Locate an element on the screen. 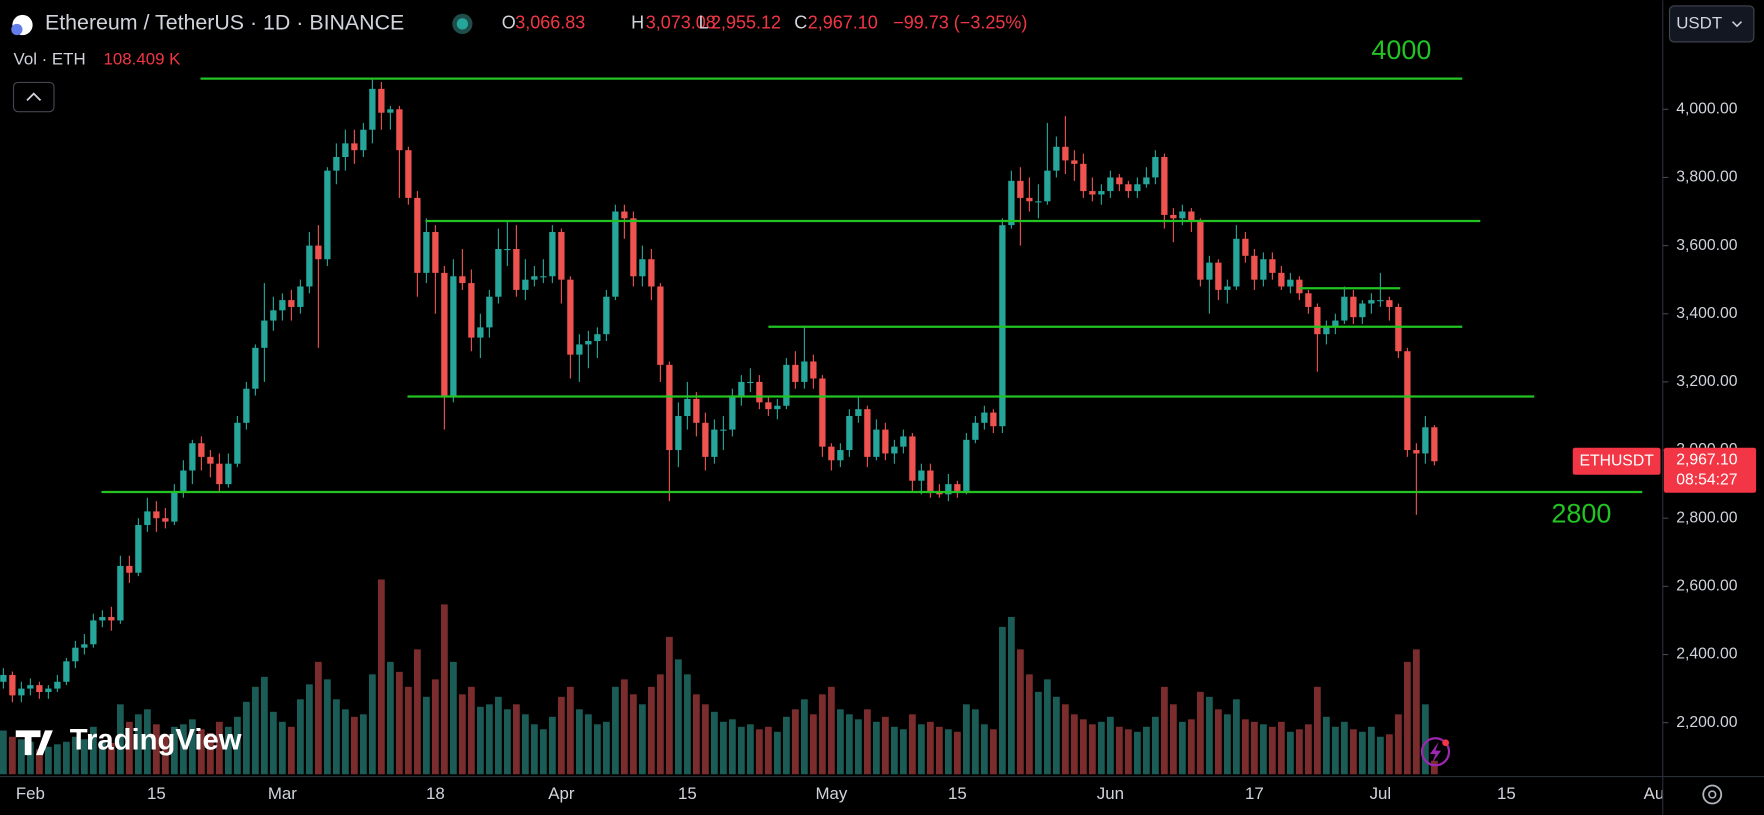 The height and width of the screenshot is (815, 1764). ohlc-label: C is located at coordinates (800, 23).